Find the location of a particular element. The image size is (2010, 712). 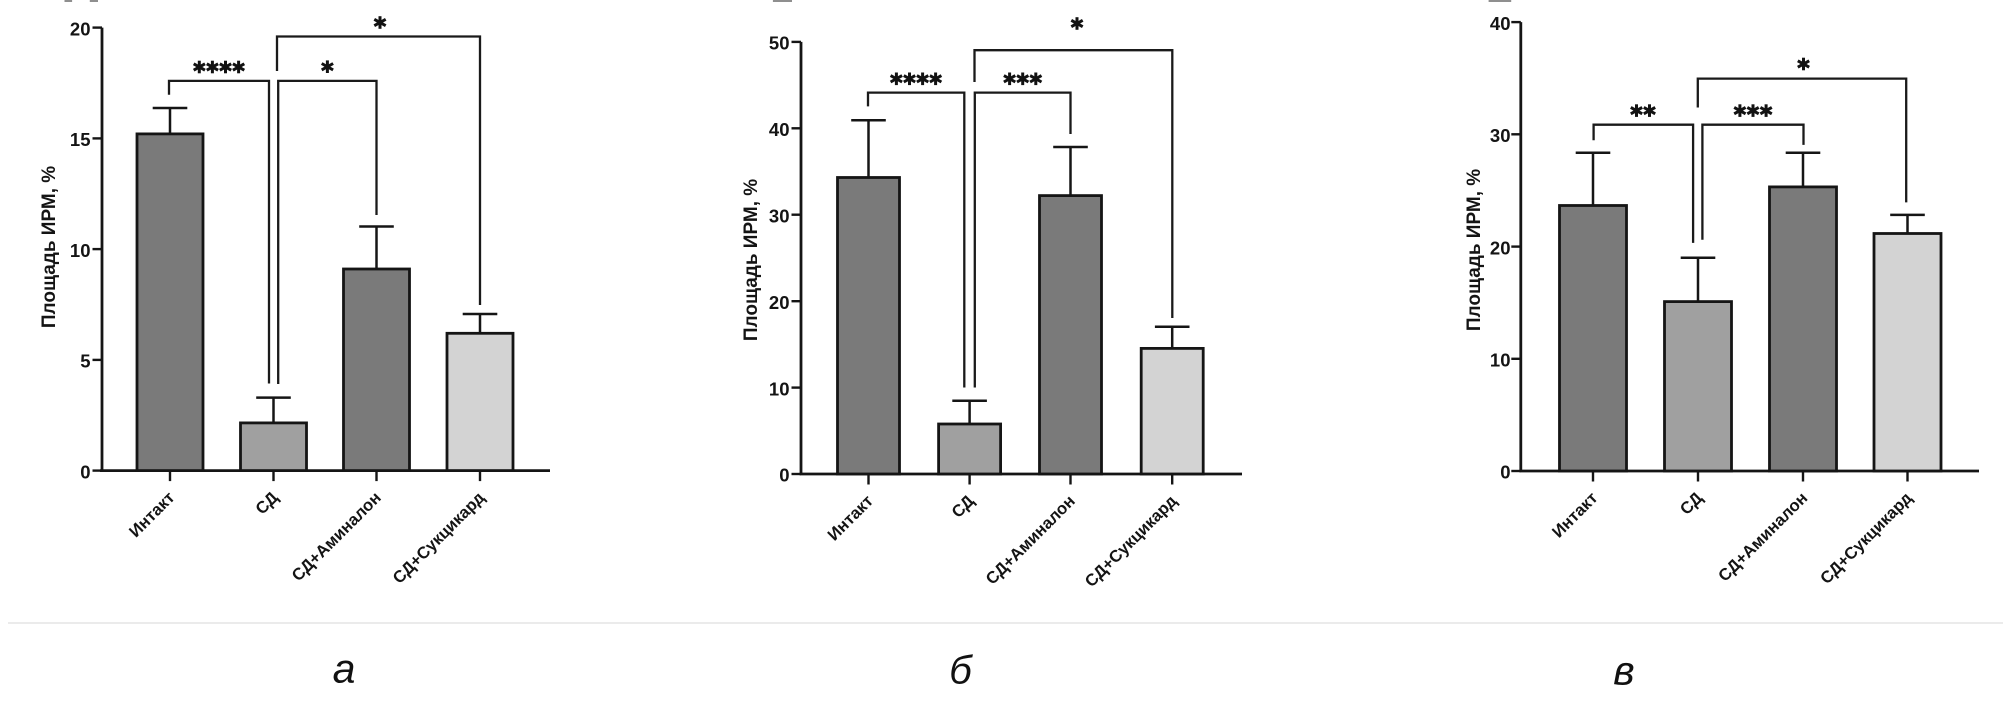

svg-text: а is located at coordinates (344, 669).